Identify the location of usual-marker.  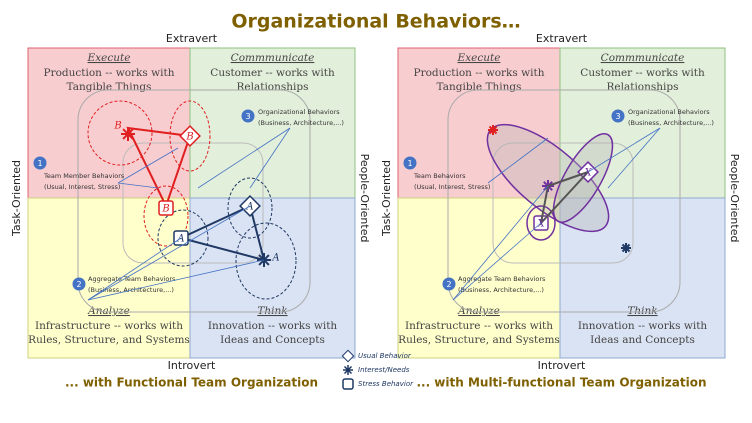
(190, 136).